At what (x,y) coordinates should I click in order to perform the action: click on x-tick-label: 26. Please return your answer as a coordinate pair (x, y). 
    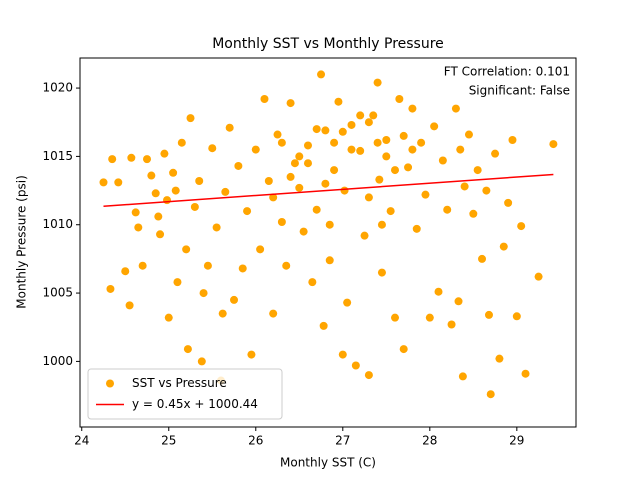
    Looking at the image, I should click on (255, 441).